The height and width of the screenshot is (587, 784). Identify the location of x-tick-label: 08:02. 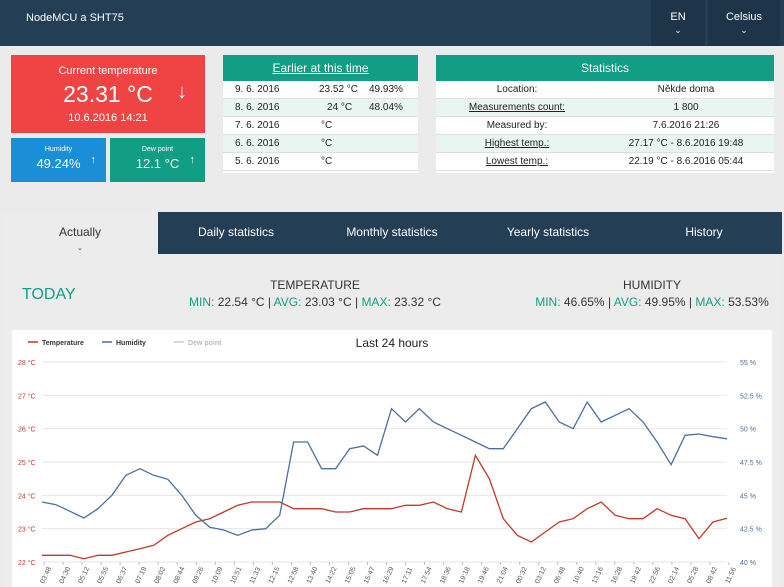
(161, 575).